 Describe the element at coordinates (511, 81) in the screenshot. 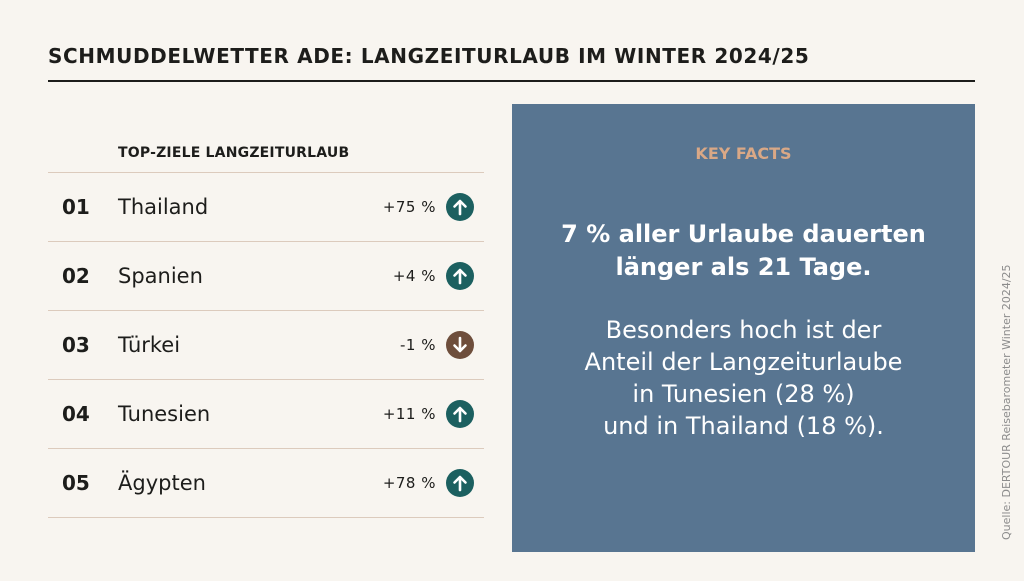

I see `title-divider` at that location.